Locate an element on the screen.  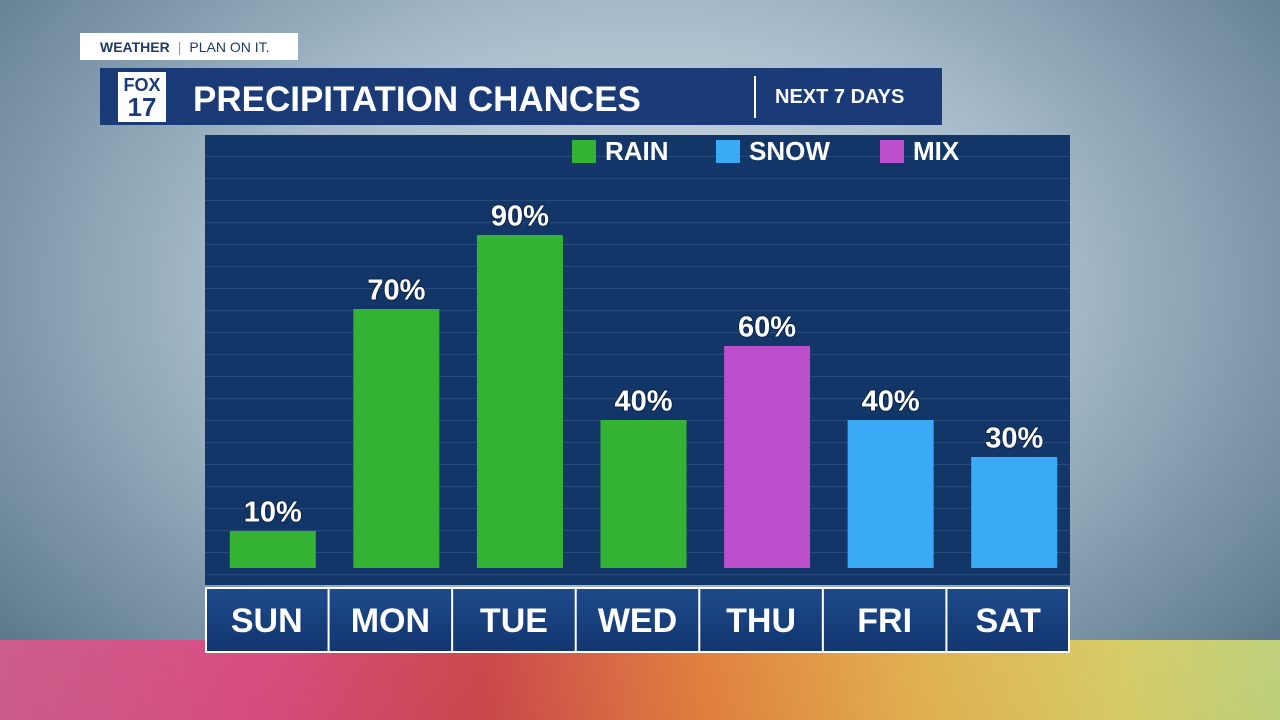
x-tick-label: THU is located at coordinates (761, 621).